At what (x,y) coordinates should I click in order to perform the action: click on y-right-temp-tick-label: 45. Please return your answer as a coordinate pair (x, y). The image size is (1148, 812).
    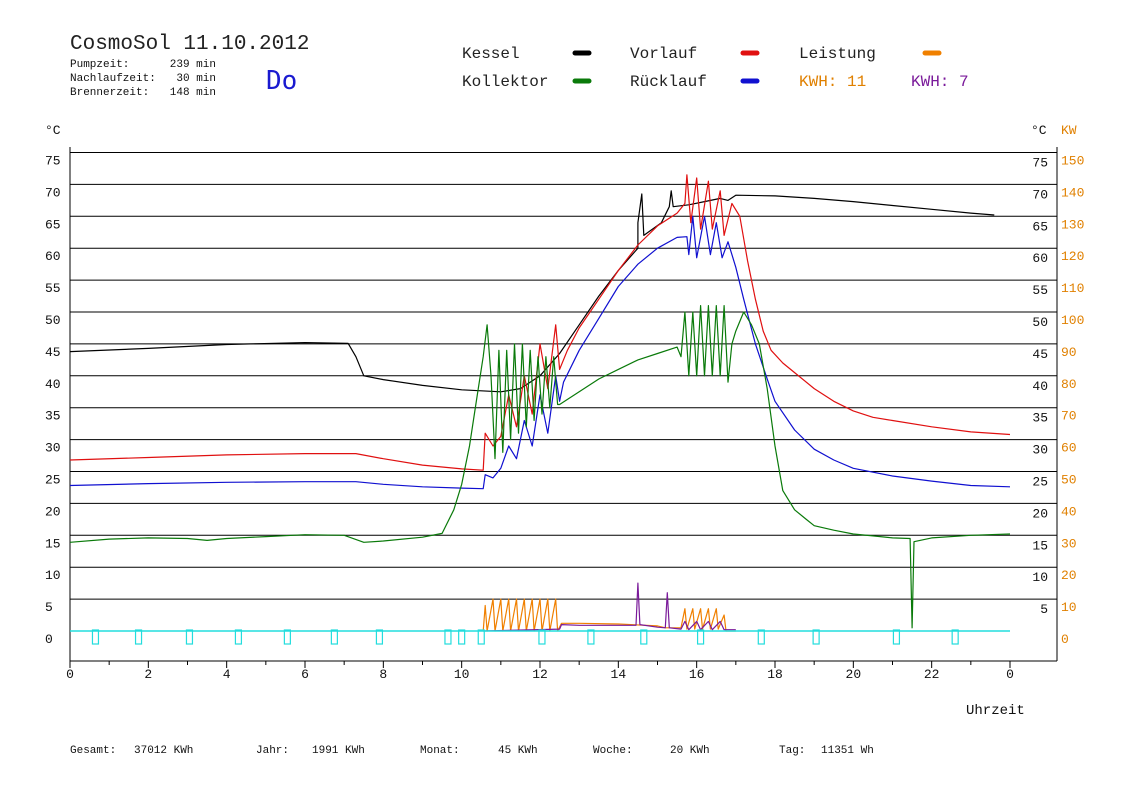
    Looking at the image, I should click on (1040, 354).